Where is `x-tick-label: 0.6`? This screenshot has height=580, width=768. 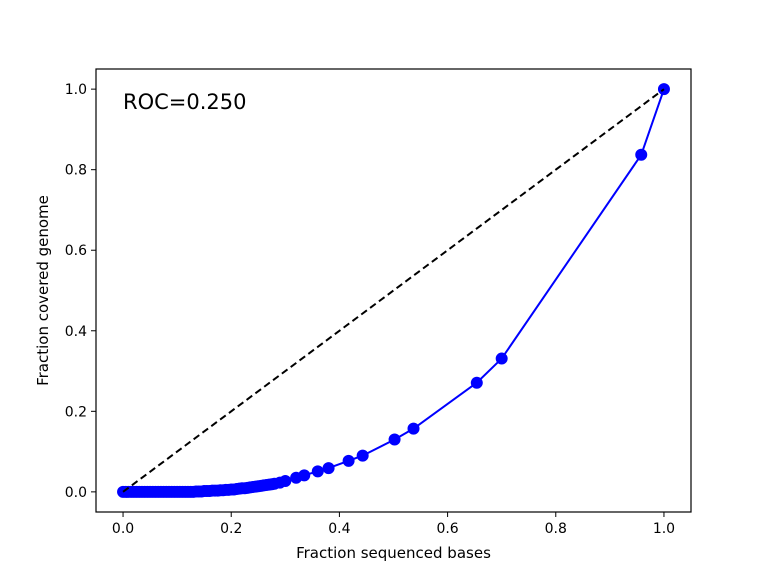 x-tick-label: 0.6 is located at coordinates (447, 529).